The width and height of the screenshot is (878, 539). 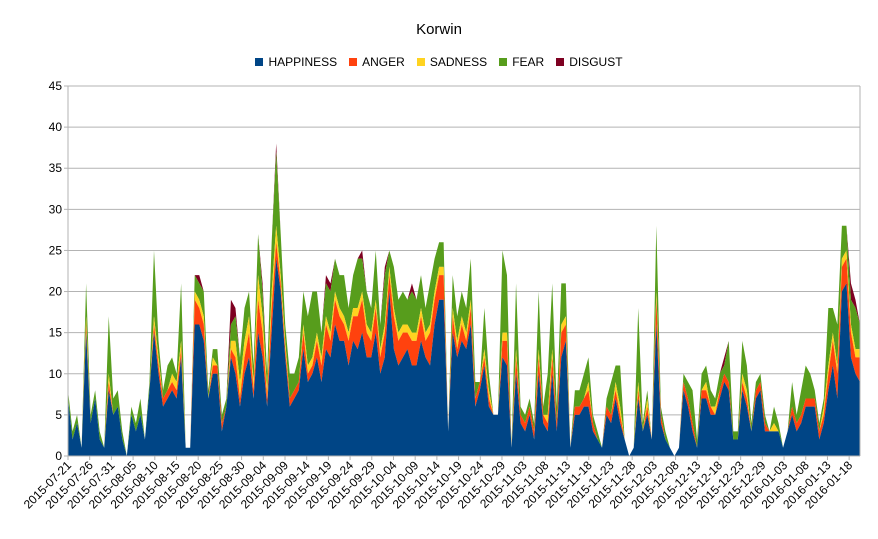 I want to click on legend-item-happiness: HAPPINESS, so click(x=296, y=62).